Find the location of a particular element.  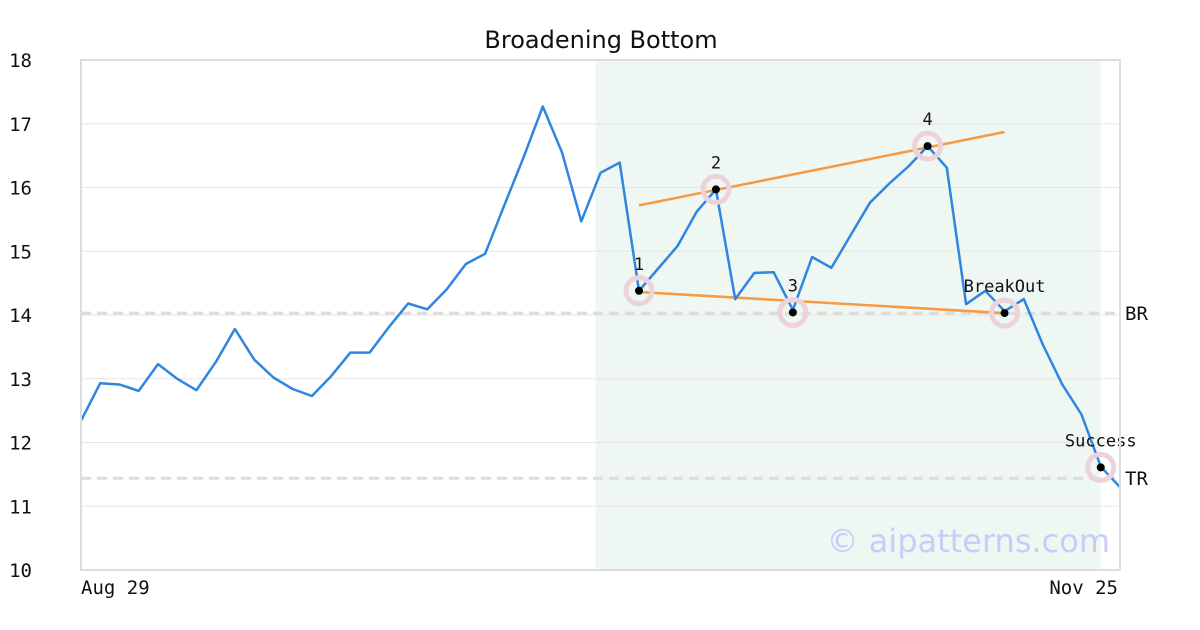

y-tick-label-13: 13 is located at coordinates (20, 380).